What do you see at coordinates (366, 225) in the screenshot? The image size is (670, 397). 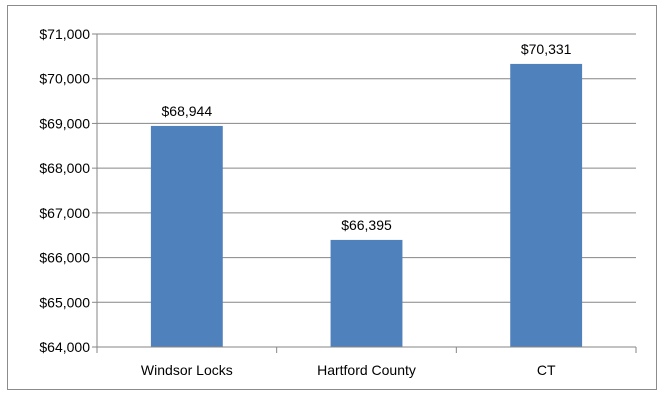 I see `data-label: $66,395` at bounding box center [366, 225].